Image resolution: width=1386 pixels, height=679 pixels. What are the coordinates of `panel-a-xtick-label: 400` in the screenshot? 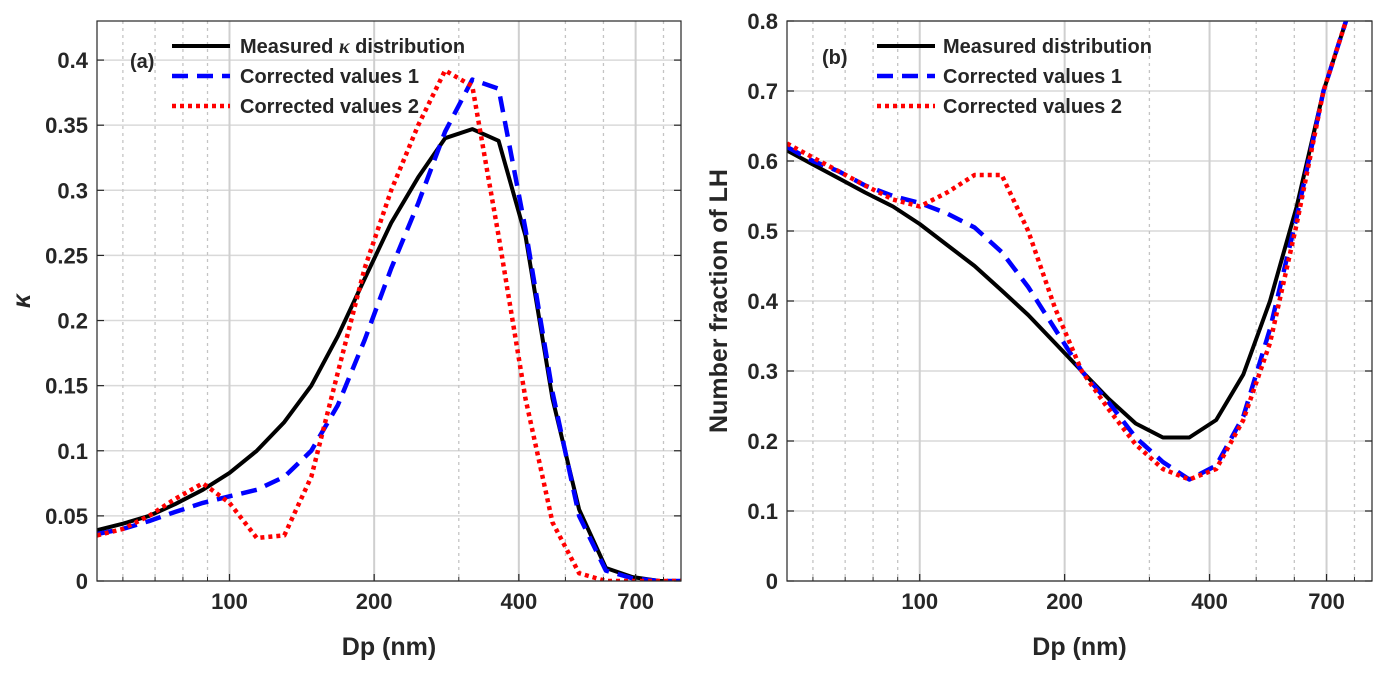 It's located at (518, 601).